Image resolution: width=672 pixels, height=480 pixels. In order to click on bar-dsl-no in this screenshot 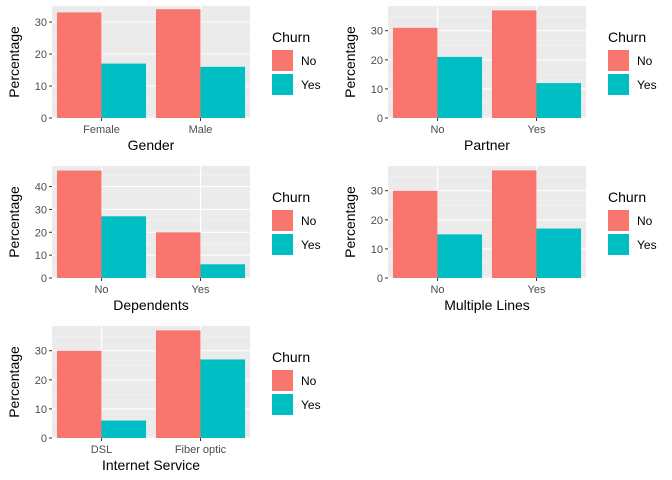, I will do `click(79, 394)`.